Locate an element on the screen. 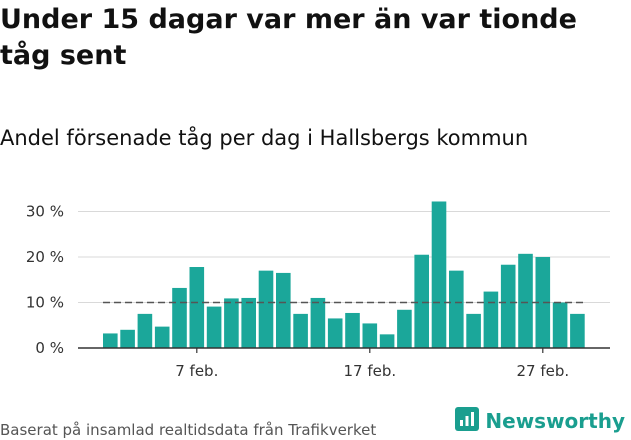 Image resolution: width=631 pixels, height=440 pixels. y-axis-ticks: 0 % 10 % 20 % 30 % is located at coordinates (45, 280).